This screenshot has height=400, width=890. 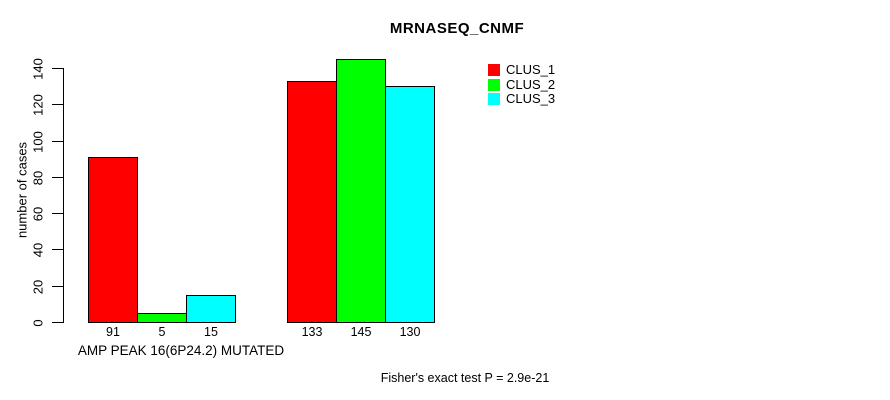 I want to click on legend-item-clus_1: CLUS_1, so click(x=522, y=69).